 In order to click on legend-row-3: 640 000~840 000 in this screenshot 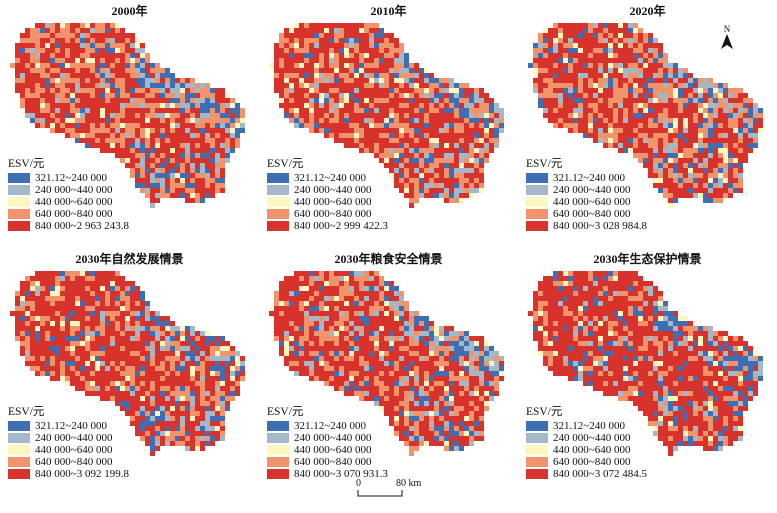, I will do `click(68, 462)`.